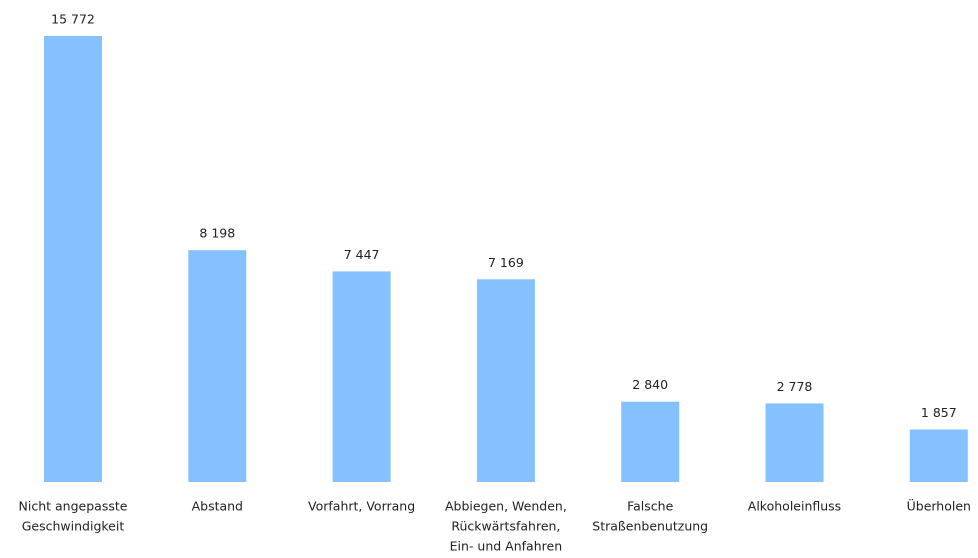  I want to click on value-label: 15 772, so click(73, 19).